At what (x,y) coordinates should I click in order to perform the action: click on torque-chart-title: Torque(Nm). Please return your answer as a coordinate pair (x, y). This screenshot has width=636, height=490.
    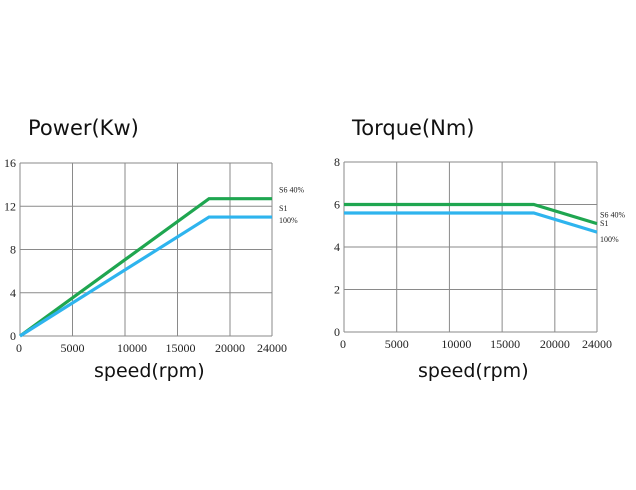
    Looking at the image, I should click on (413, 128).